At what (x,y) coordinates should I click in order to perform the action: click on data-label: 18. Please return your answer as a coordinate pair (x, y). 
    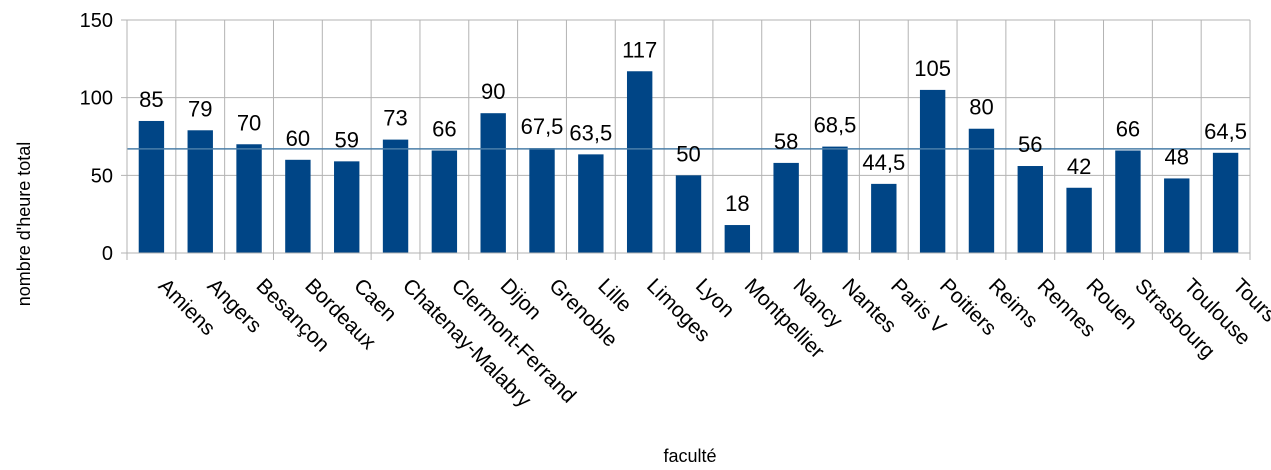
    Looking at the image, I should click on (737, 203).